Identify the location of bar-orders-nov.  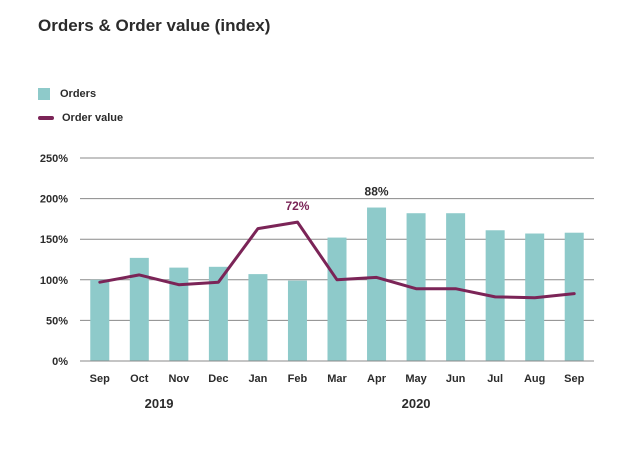
(179, 314).